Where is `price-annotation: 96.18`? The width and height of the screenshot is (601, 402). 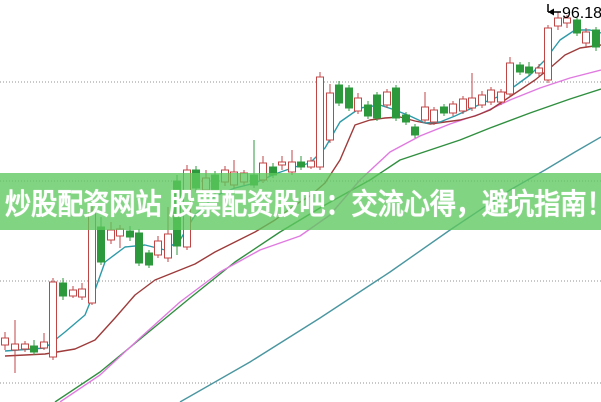 price-annotation: 96.18 is located at coordinates (574, 13).